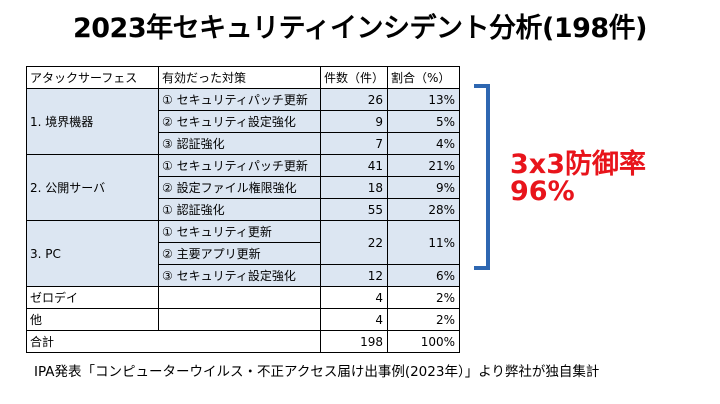 The width and height of the screenshot is (720, 404). I want to click on header-measure: 有効だった対策, so click(239, 77).